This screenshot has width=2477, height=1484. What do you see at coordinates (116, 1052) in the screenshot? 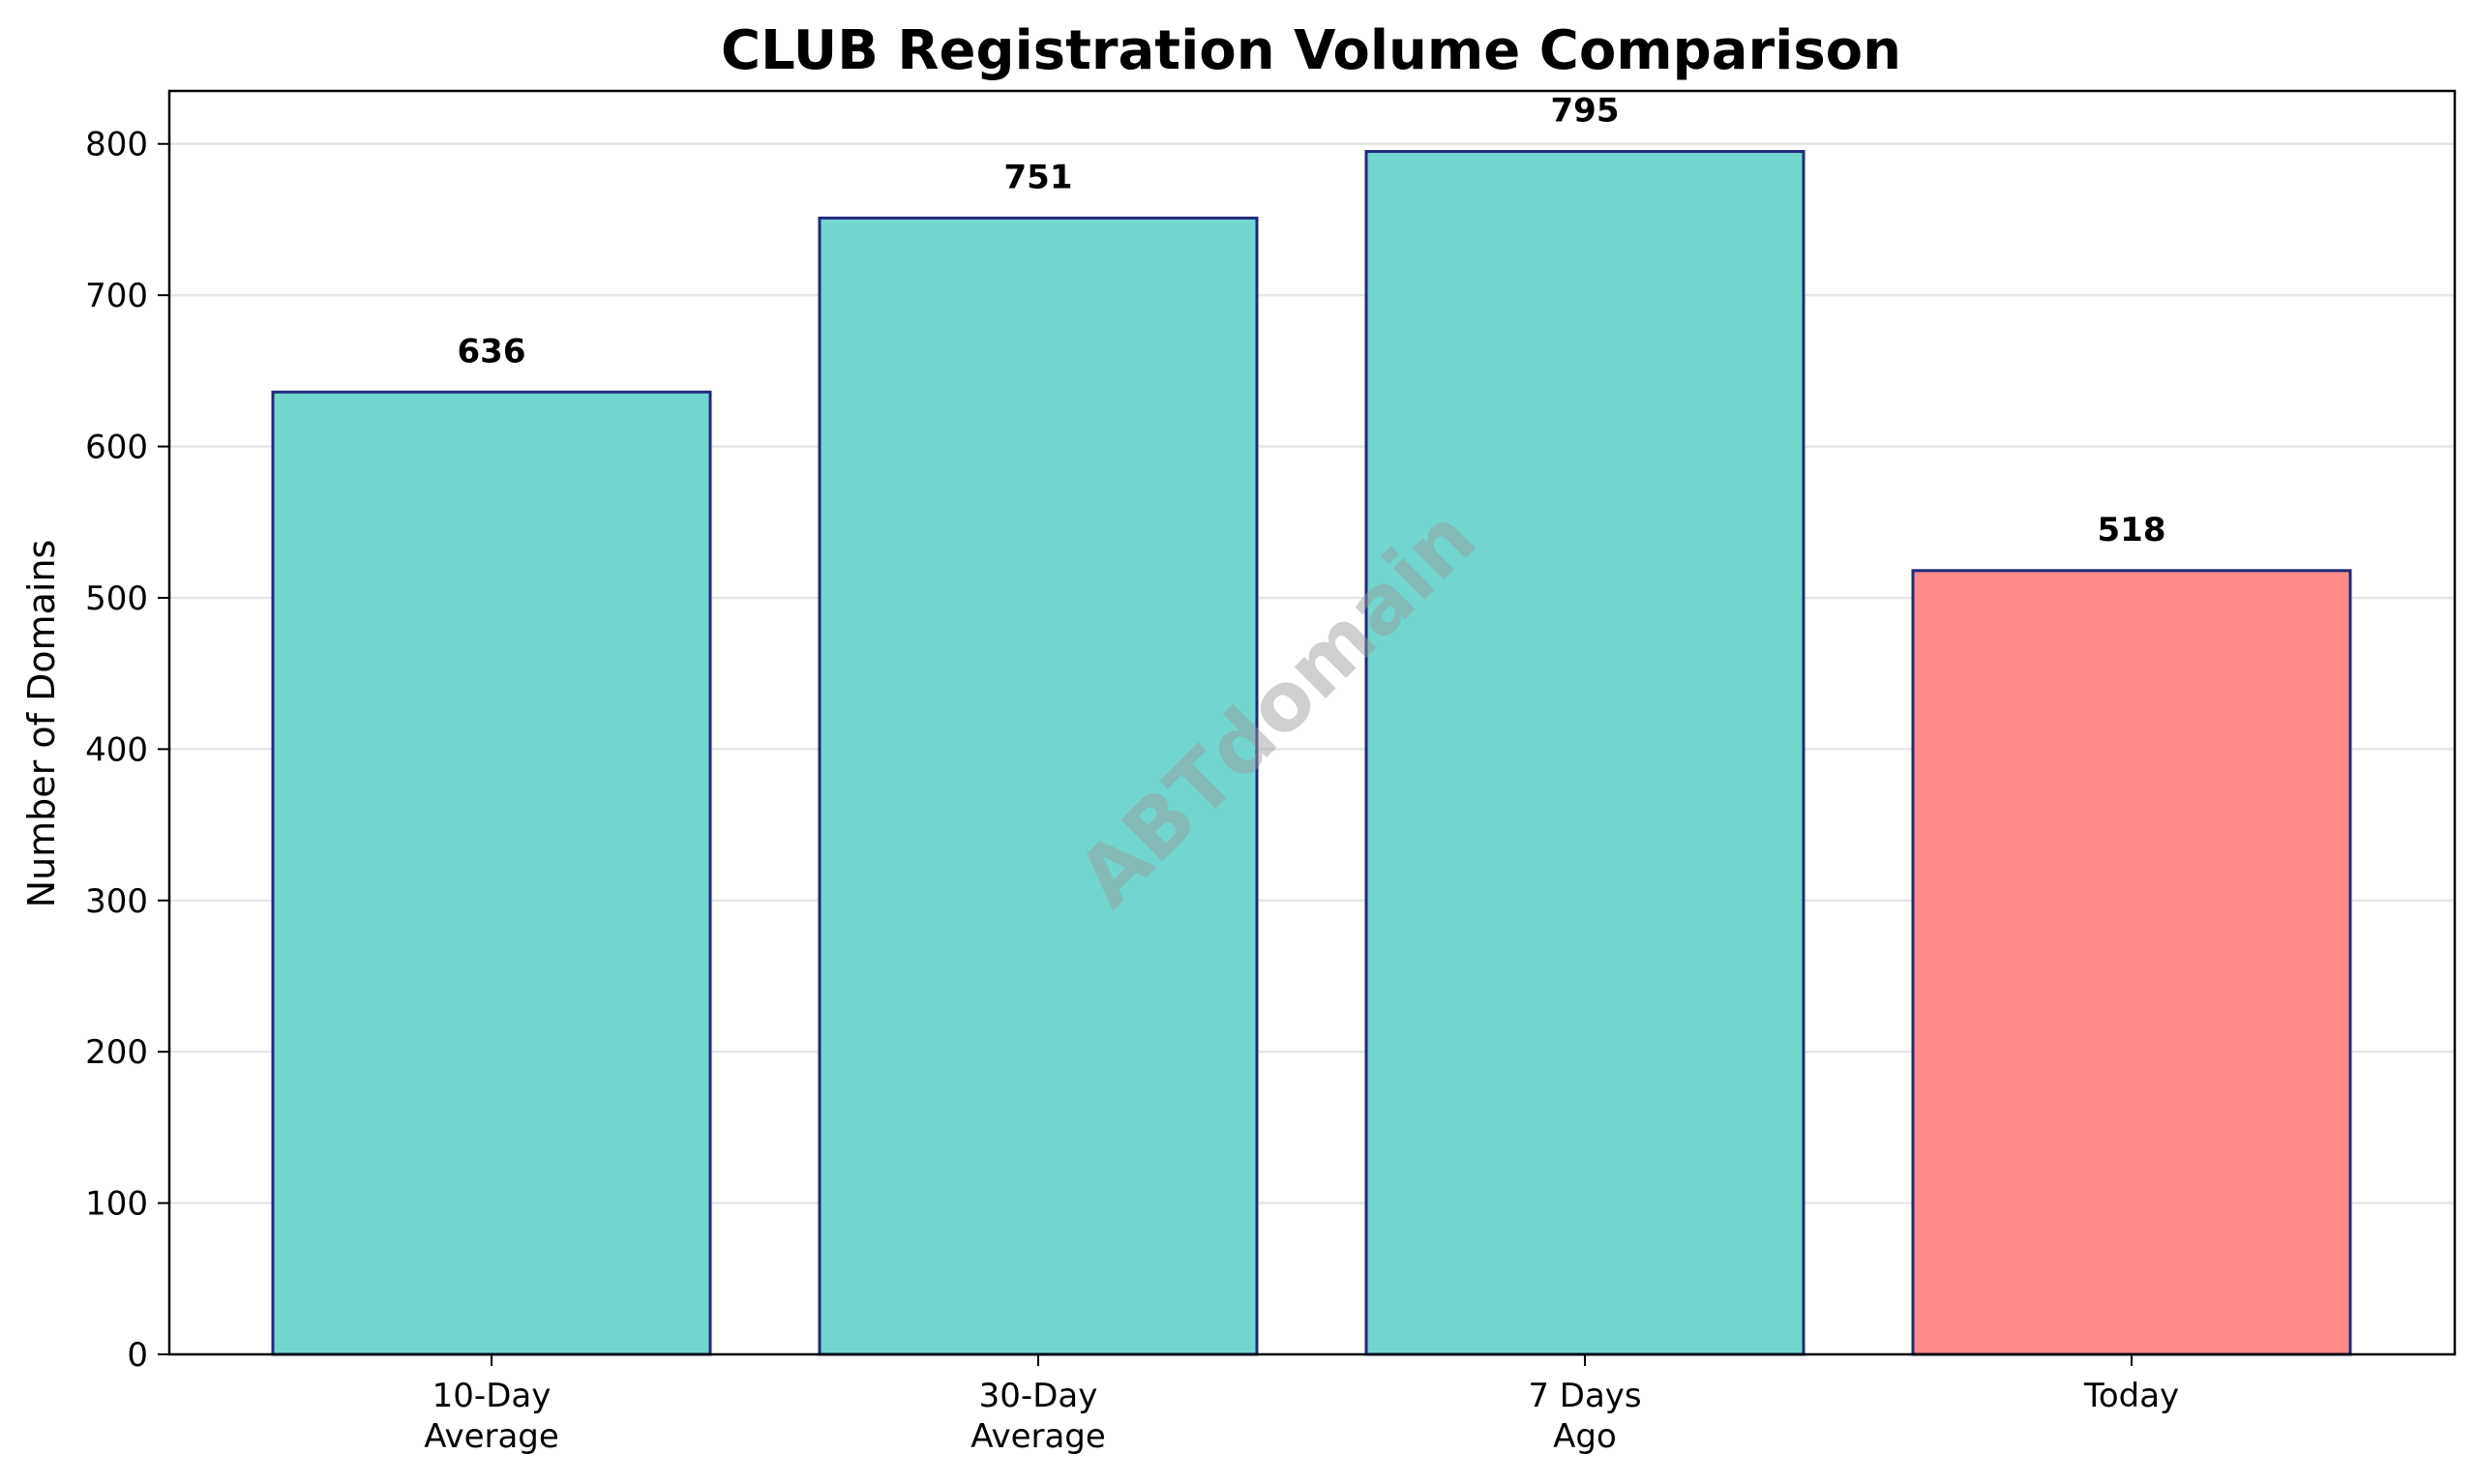
I see `y-tick-label: 200` at bounding box center [116, 1052].